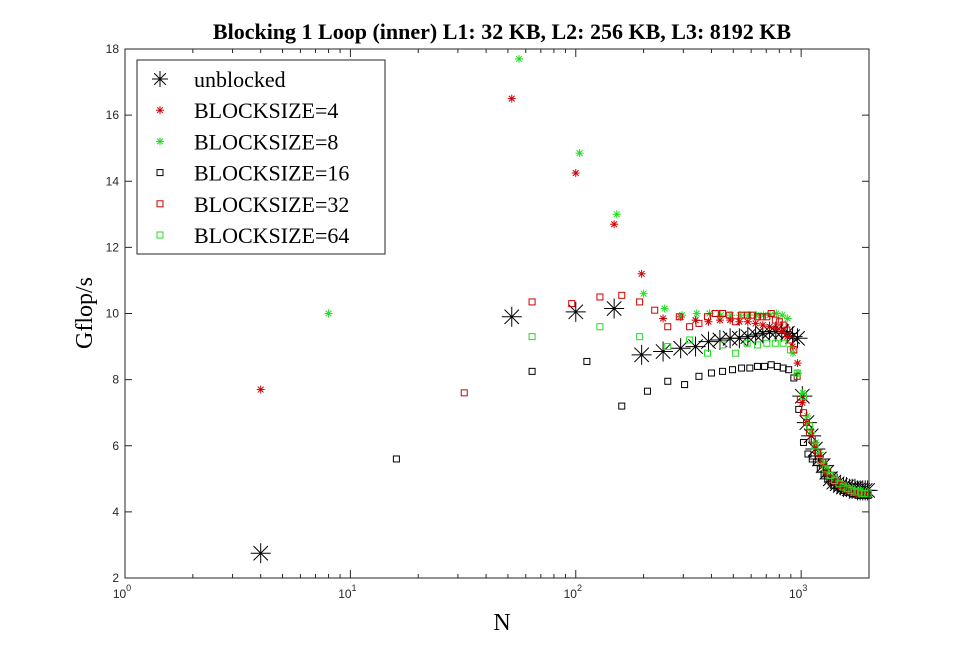 The height and width of the screenshot is (649, 960). Describe the element at coordinates (115, 578) in the screenshot. I see `y-tick-label: 2` at that location.